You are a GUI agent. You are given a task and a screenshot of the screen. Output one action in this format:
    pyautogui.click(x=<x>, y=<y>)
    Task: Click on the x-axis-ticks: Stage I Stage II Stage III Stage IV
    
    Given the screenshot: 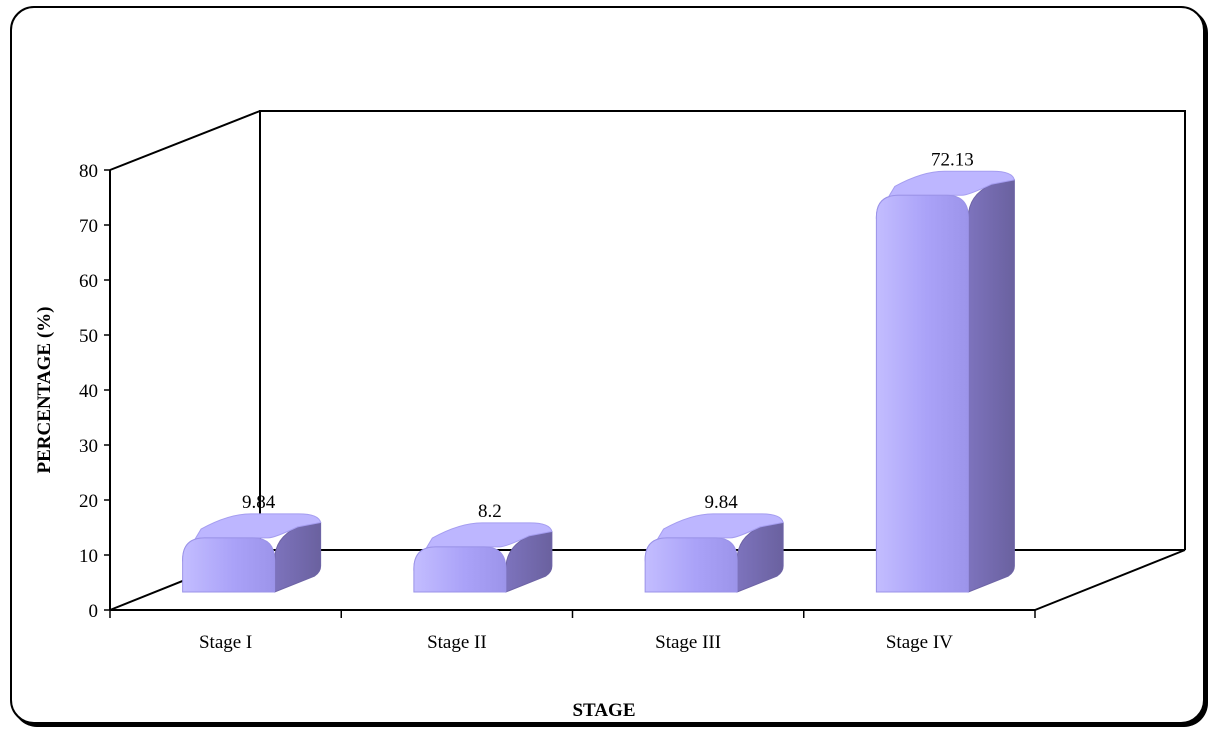 What is the action you would take?
    pyautogui.click(x=572, y=631)
    